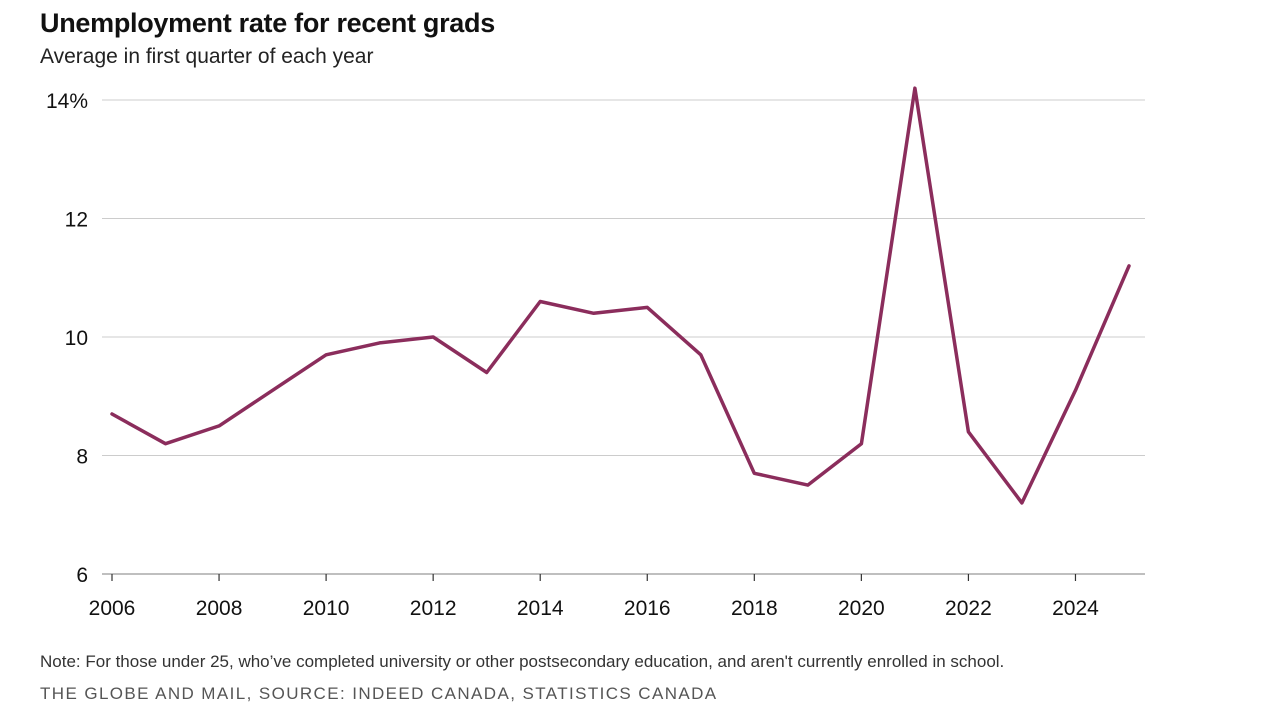 The image size is (1280, 724). Describe the element at coordinates (594, 608) in the screenshot. I see `x-axis-labels: 2006 2008 2010 2012 2014 2016 2018 2020 2022 2024` at that location.